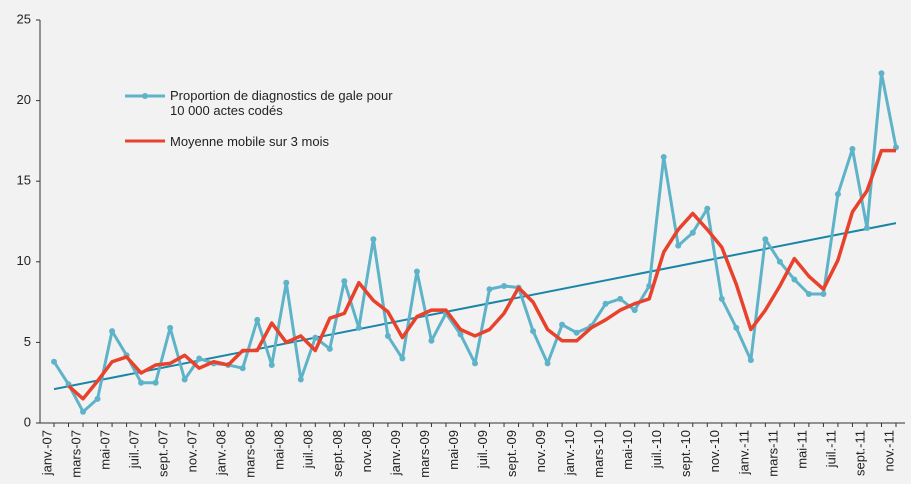  I want to click on legend-label: Moyenne mobile sur 3 mois, so click(249, 141).